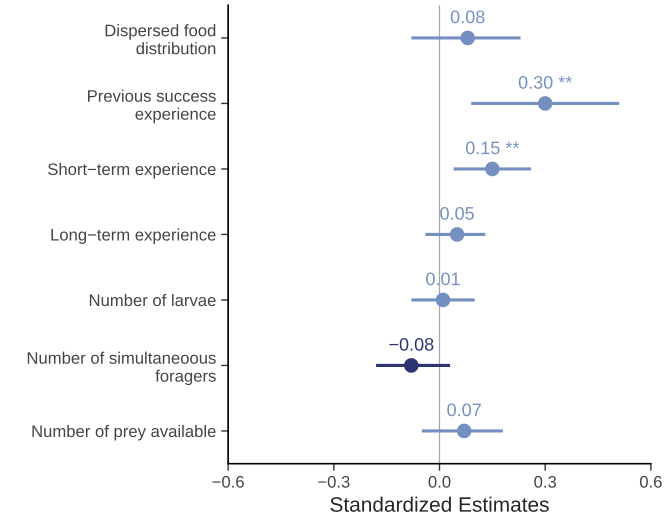 The image size is (671, 521). Describe the element at coordinates (439, 482) in the screenshot. I see `x-tick-label: 0.0` at that location.